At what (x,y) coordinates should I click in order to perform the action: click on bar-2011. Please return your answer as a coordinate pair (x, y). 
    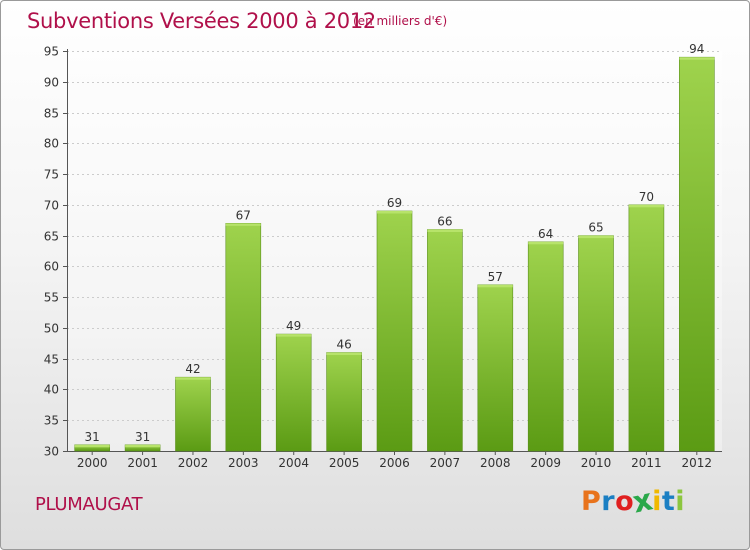
    Looking at the image, I should click on (646, 328).